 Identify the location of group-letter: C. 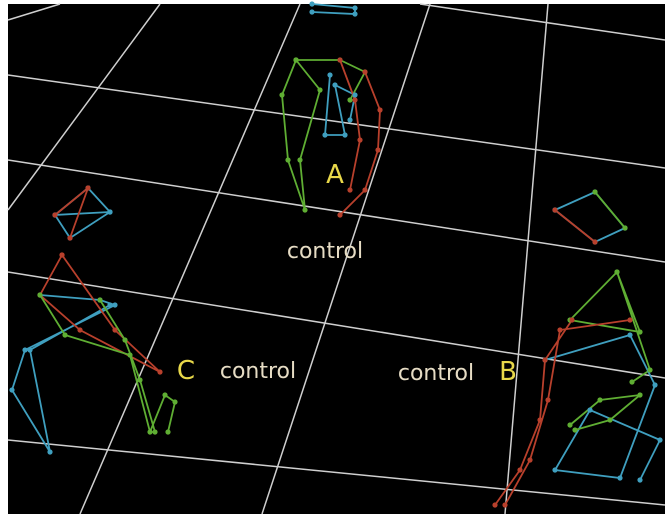
(186, 371).